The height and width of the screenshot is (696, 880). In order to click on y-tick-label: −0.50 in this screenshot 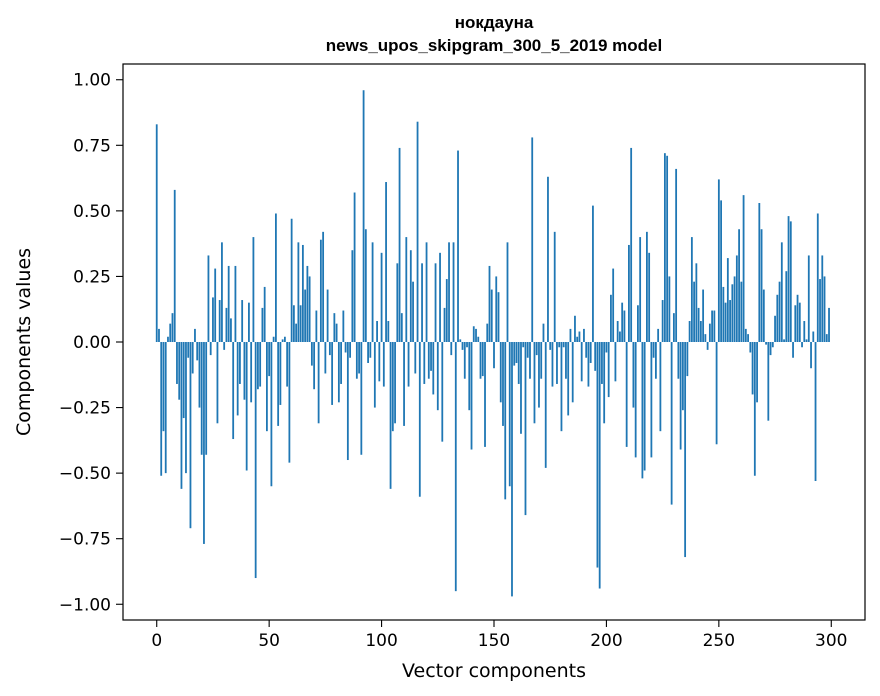, I will do `click(85, 474)`.